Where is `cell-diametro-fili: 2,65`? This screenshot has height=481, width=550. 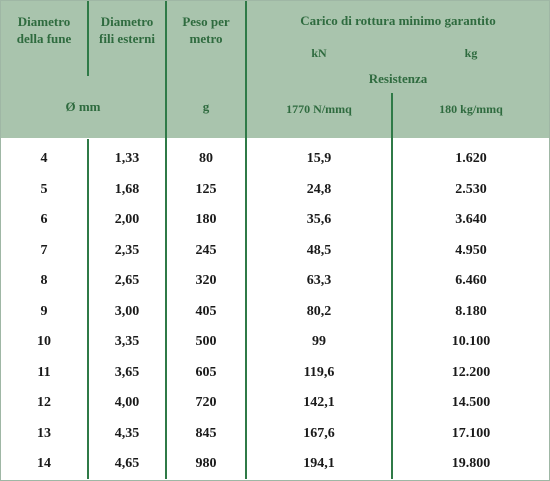
cell-diametro-fili: 2,65 is located at coordinates (127, 280).